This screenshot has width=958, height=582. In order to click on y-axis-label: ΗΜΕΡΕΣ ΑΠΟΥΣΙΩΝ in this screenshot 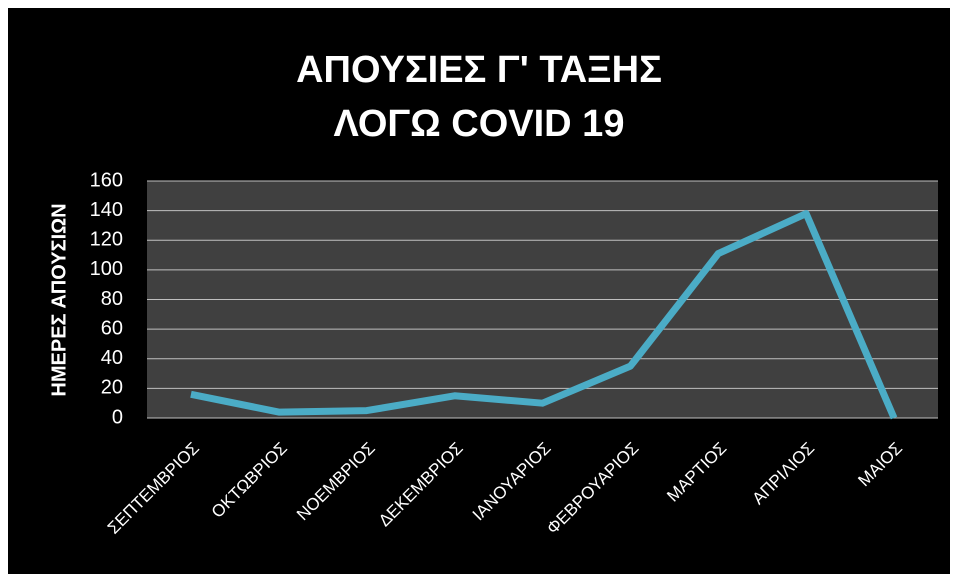, I will do `click(59, 299)`.